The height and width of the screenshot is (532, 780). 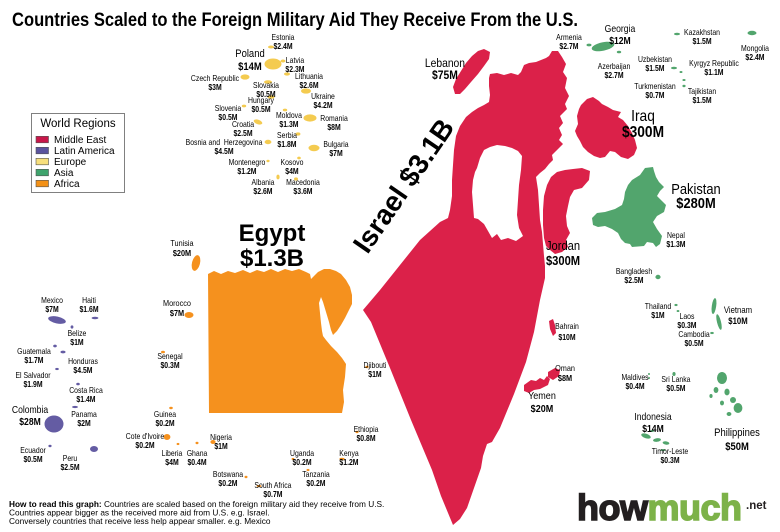 I want to click on svg-text: $1.8M, so click(x=286, y=144).